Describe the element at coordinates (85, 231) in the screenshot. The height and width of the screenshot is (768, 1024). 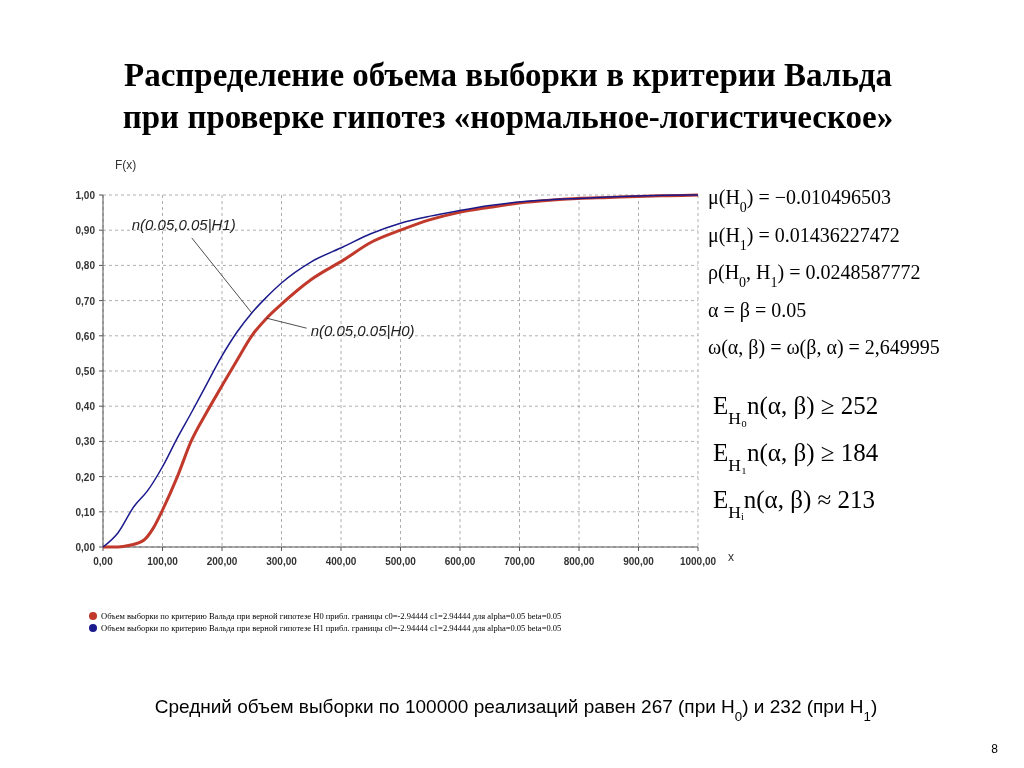
I see `y-tick-label: 0,90` at that location.